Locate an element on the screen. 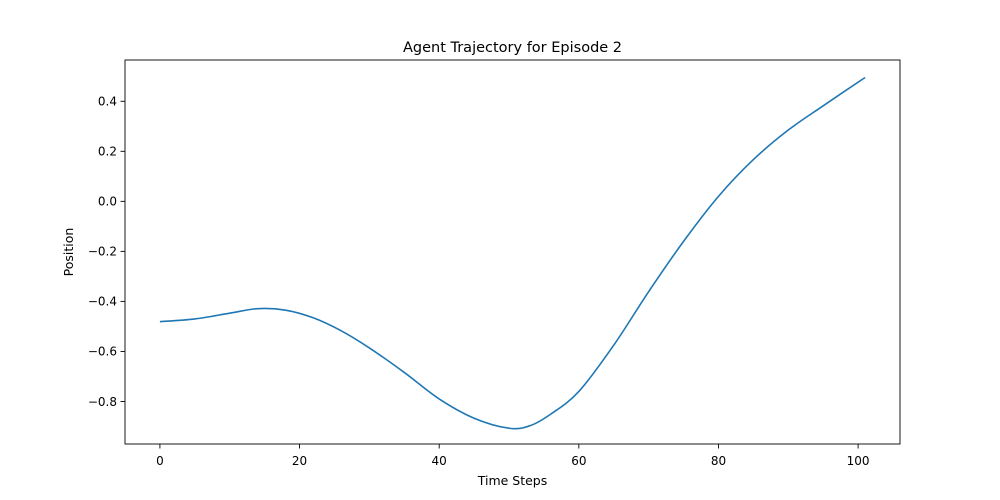  y-axis-ticks: −0.8 −0.6 −0.4 −0.2 0.0 0.2 0.4 is located at coordinates (106, 252).